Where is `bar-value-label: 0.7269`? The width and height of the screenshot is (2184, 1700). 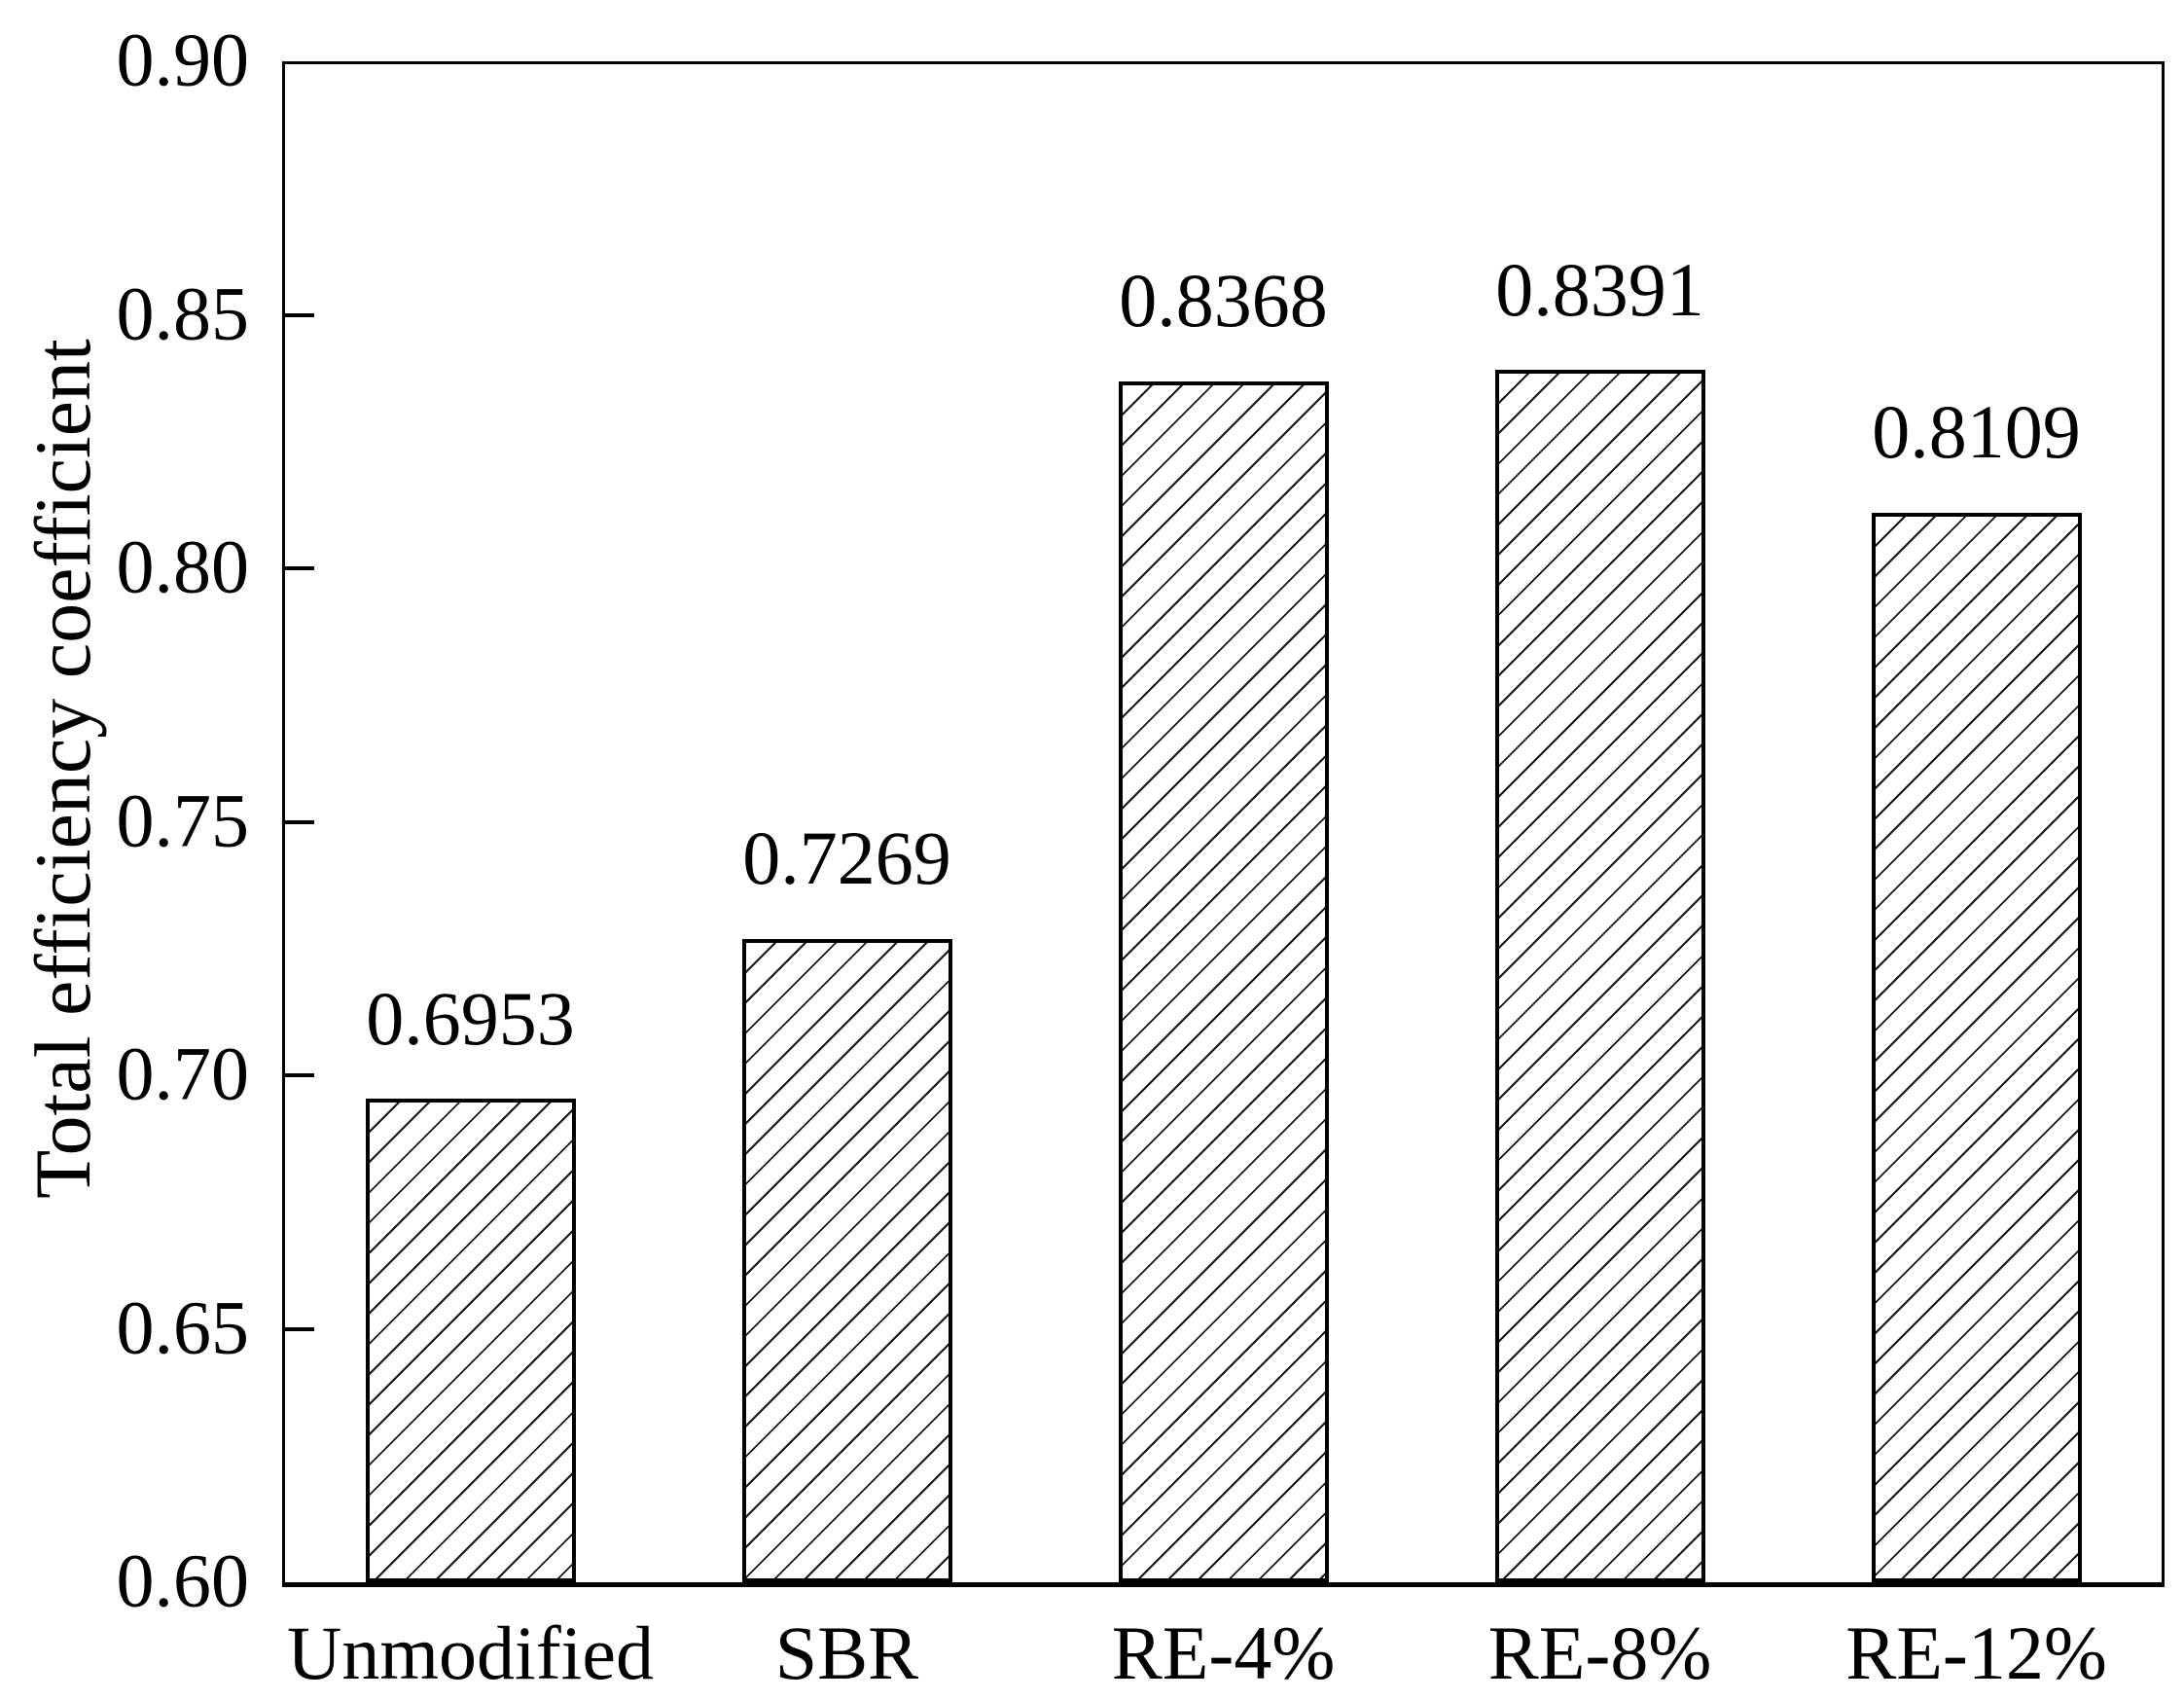
bar-value-label: 0.7269 is located at coordinates (846, 858).